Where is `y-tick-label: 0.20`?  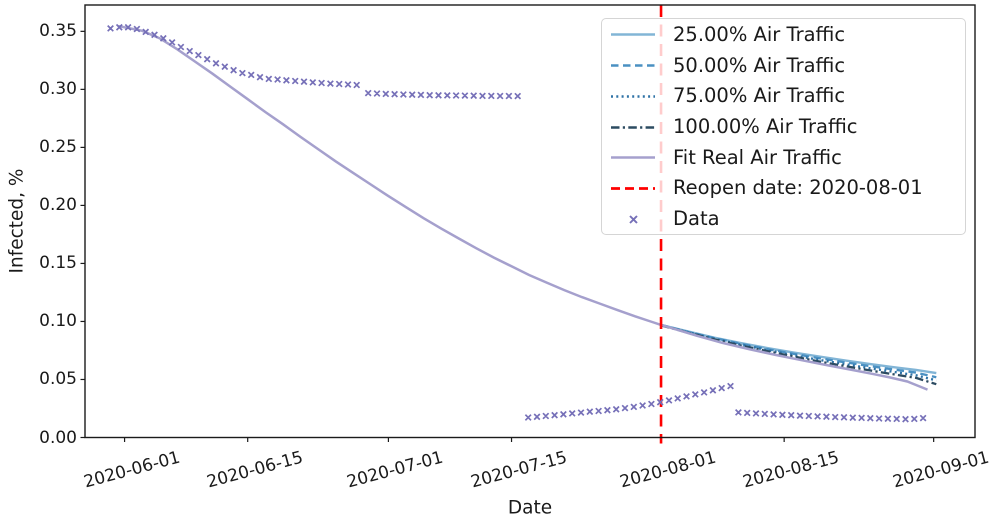
y-tick-label: 0.20 is located at coordinates (58, 205).